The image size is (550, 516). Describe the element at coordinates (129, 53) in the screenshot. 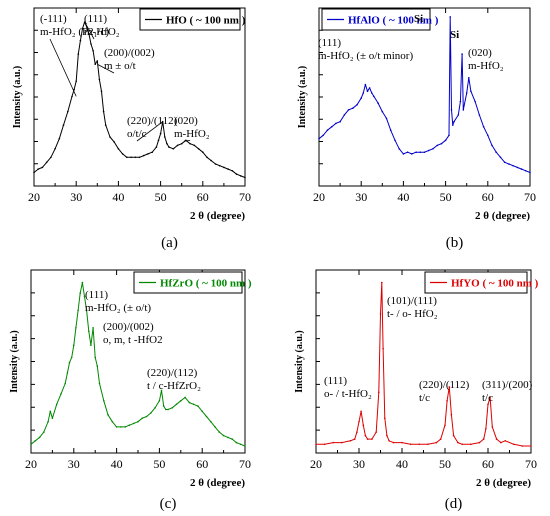

I see `annotation-text: (200)/(002)` at that location.